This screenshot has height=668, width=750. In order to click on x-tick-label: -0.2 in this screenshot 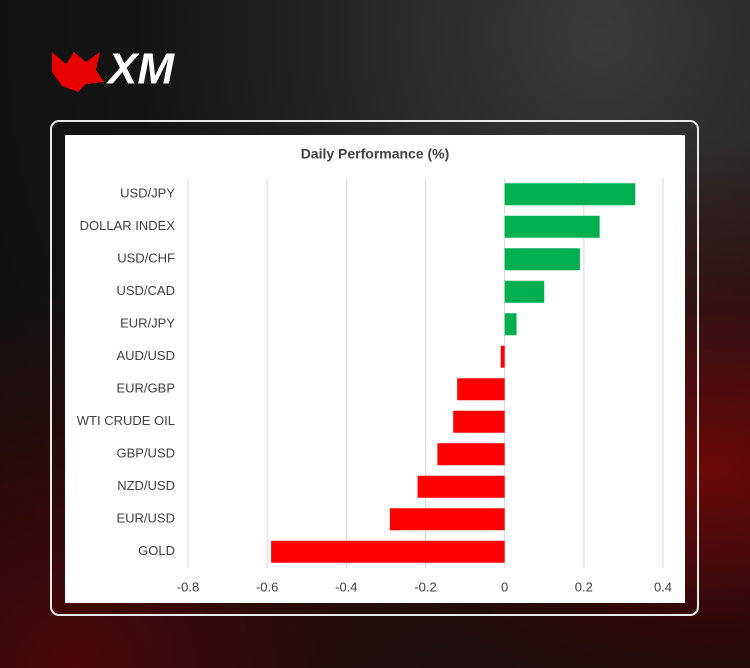, I will do `click(425, 586)`.